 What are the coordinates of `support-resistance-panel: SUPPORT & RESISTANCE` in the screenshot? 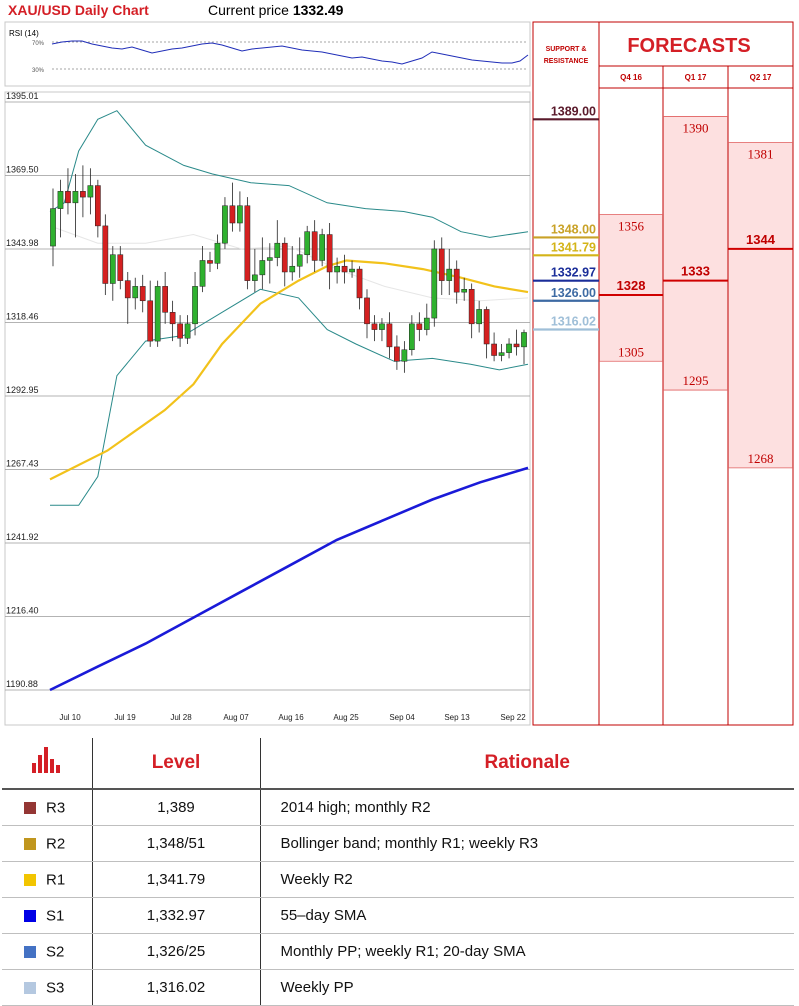 It's located at (566, 373).